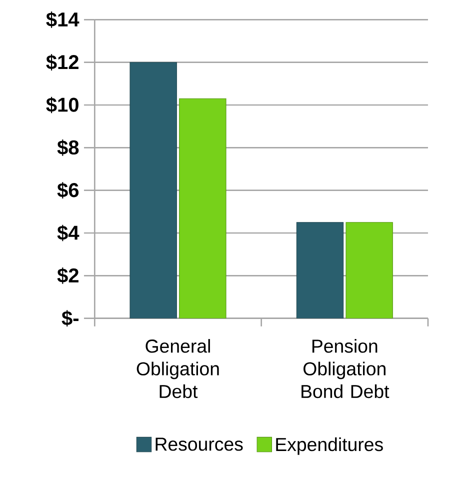  What do you see at coordinates (68, 190) in the screenshot?
I see `y-tick-label: $6` at bounding box center [68, 190].